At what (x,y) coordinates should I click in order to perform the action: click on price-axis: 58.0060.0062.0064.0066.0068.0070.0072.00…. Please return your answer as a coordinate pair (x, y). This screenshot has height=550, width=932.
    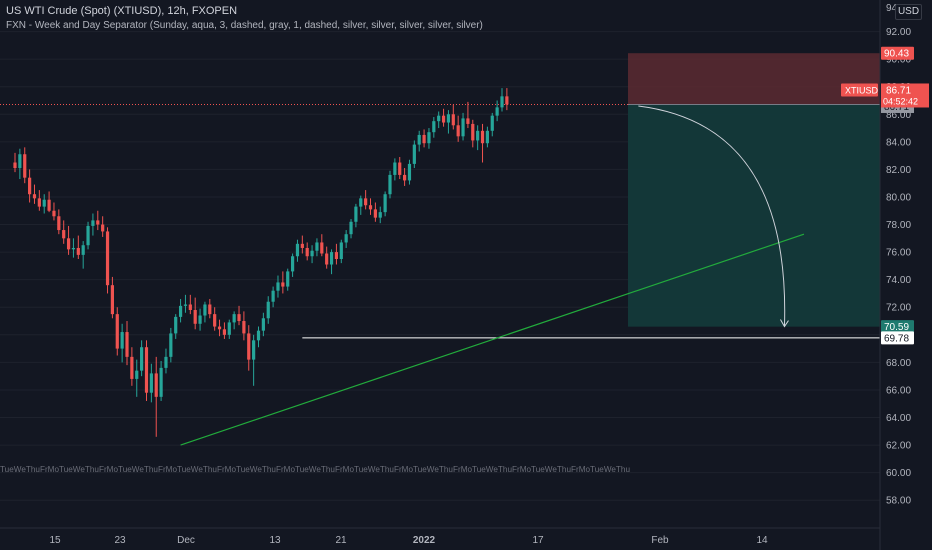
    Looking at the image, I should click on (905, 275).